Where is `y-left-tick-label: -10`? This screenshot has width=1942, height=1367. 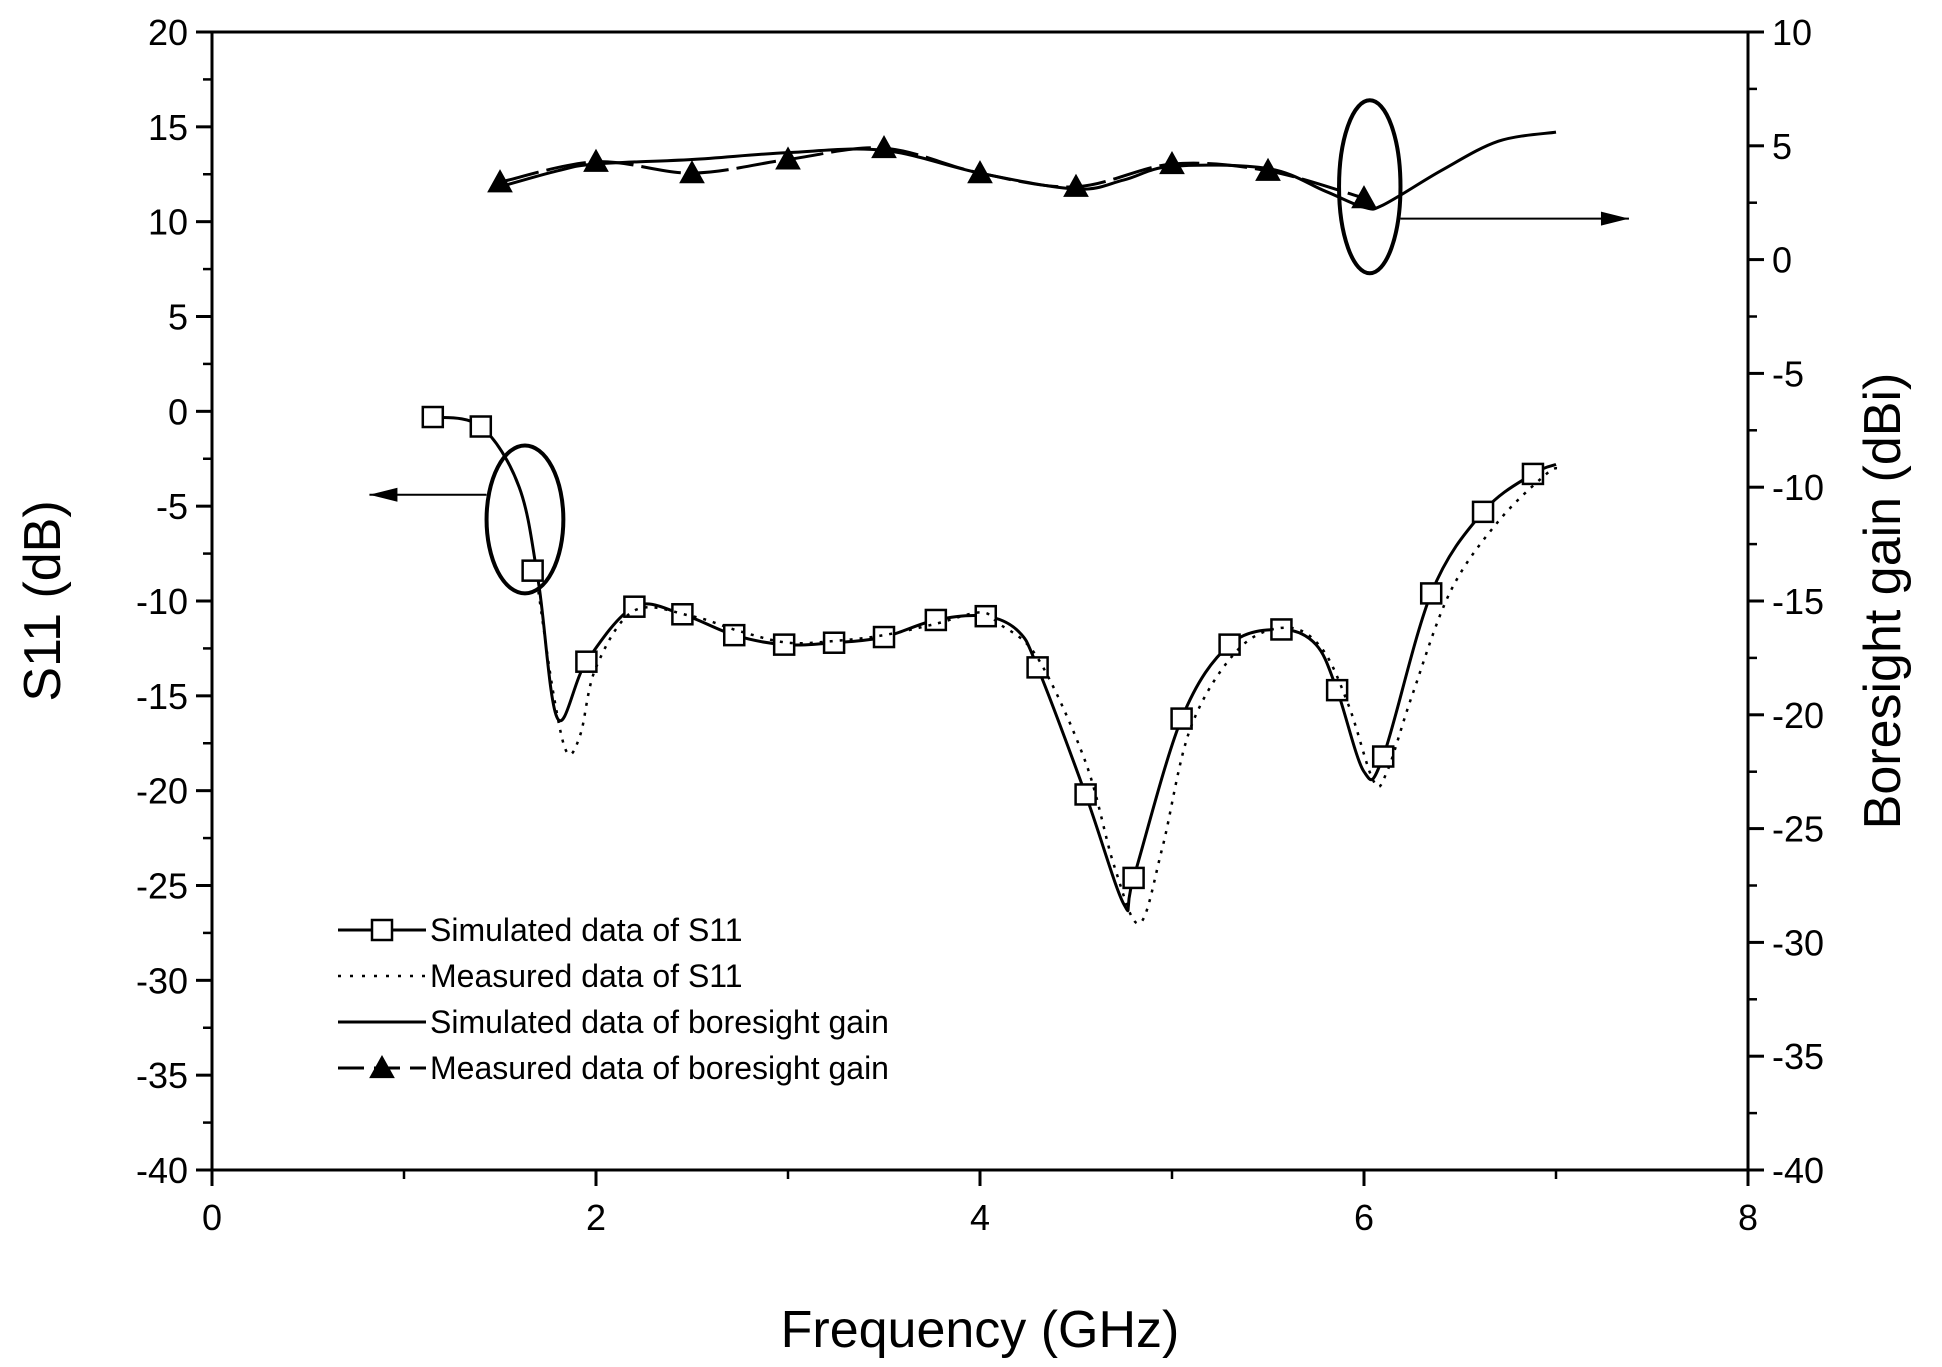 y-left-tick-label: -10 is located at coordinates (162, 601).